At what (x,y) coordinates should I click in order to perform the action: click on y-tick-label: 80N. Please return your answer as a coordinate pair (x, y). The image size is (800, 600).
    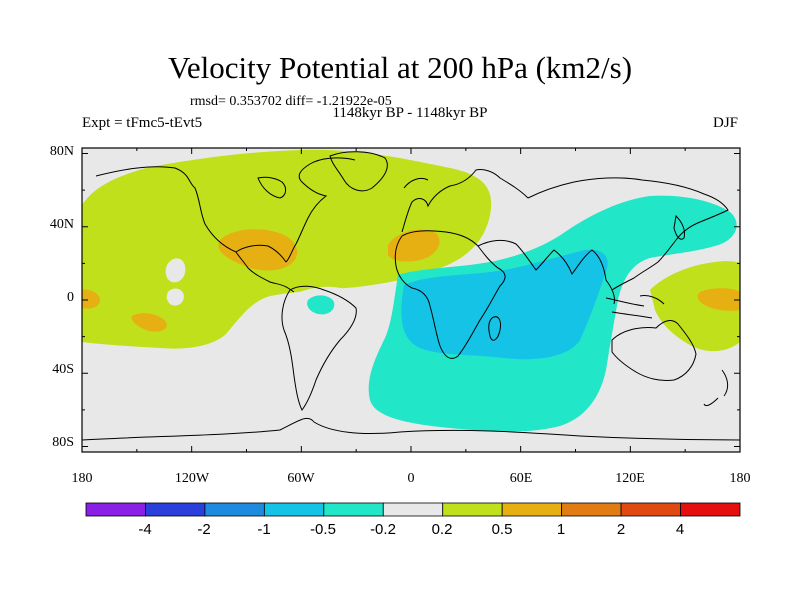
    Looking at the image, I should click on (62, 151).